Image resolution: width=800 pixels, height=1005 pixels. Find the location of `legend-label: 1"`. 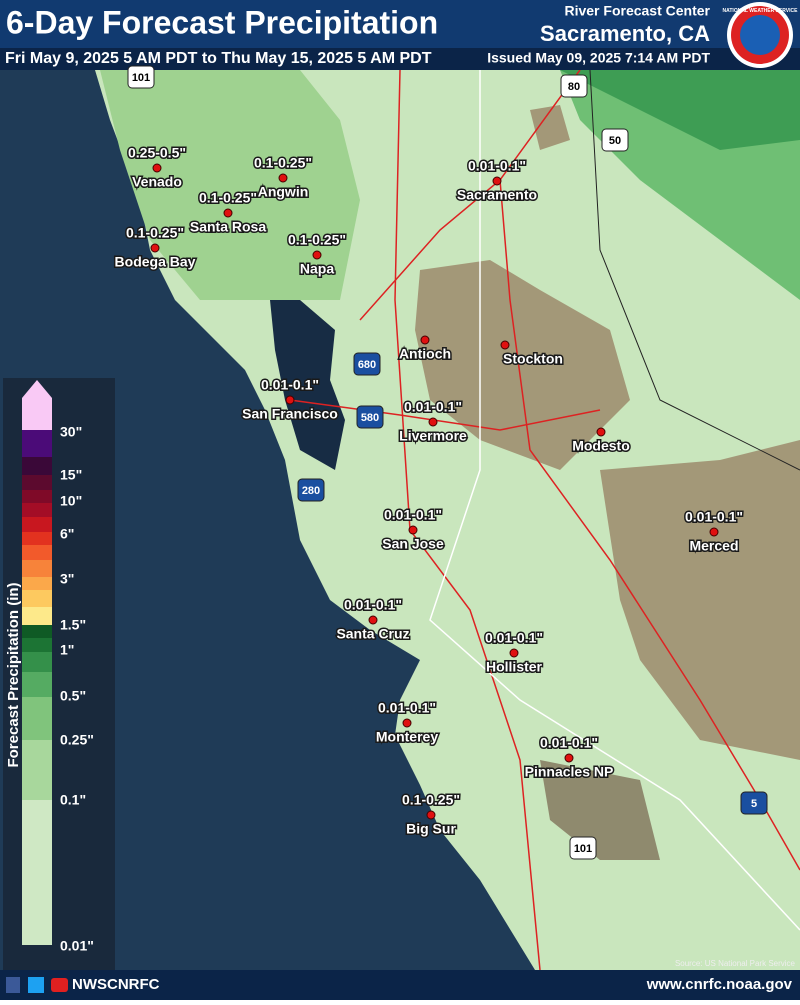

legend-label: 1" is located at coordinates (67, 650).